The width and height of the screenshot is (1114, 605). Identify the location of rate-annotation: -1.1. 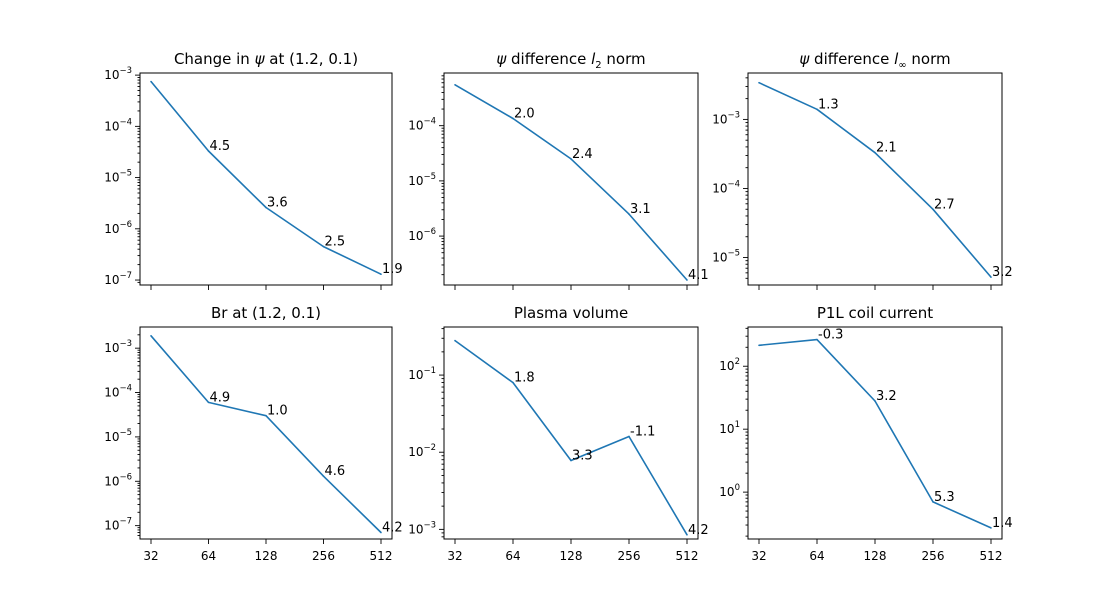
(642, 431).